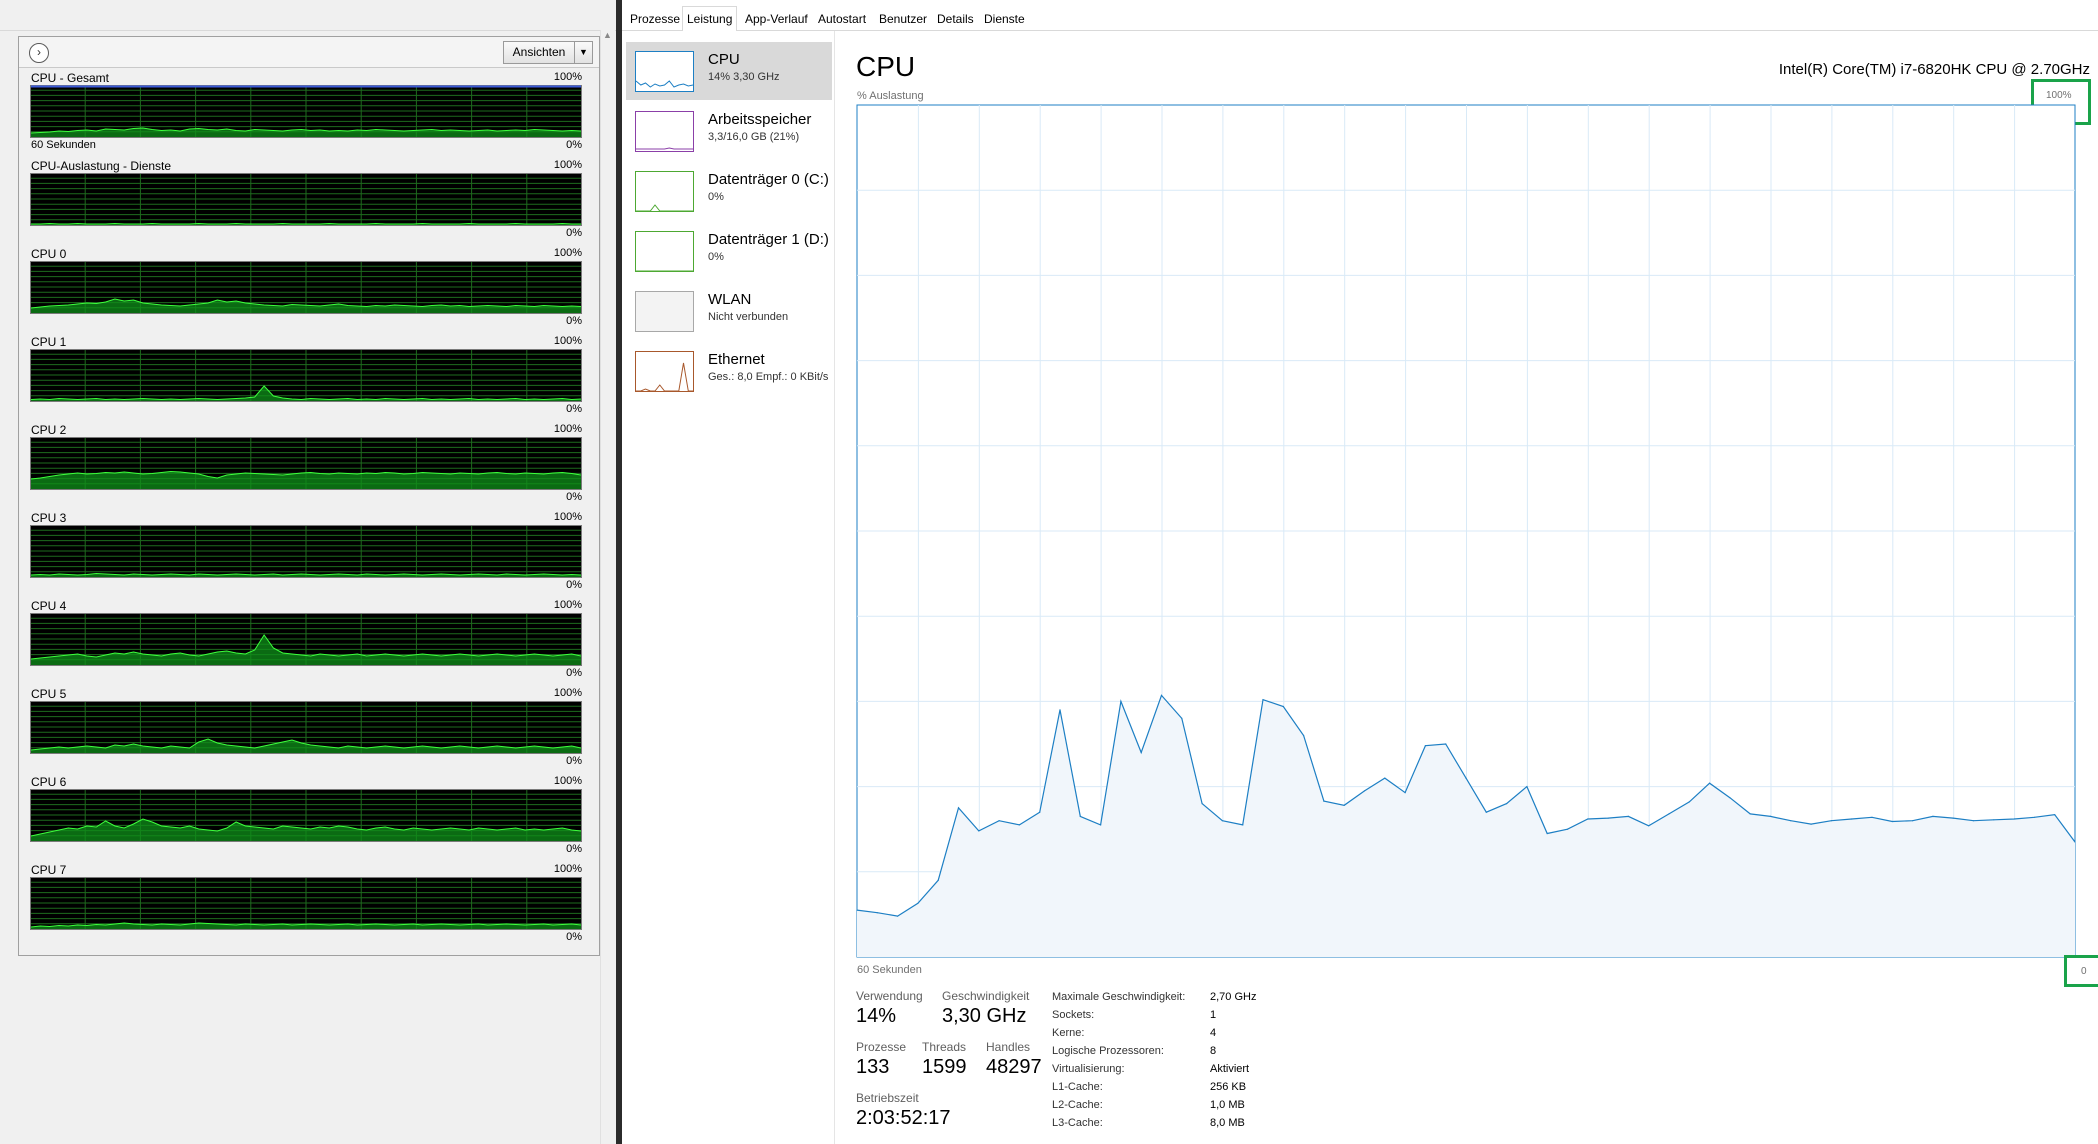  Describe the element at coordinates (729, 251) in the screenshot. I see `sidebar-item-datentr-ger-1-d: Datenträger 1 (D:) 0%` at that location.